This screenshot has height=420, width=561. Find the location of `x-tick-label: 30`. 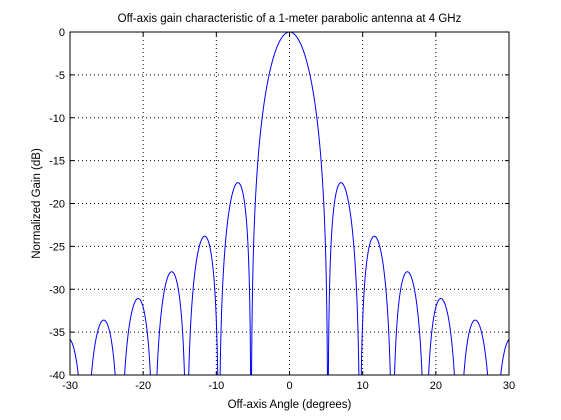

x-tick-label: 30 is located at coordinates (509, 386).